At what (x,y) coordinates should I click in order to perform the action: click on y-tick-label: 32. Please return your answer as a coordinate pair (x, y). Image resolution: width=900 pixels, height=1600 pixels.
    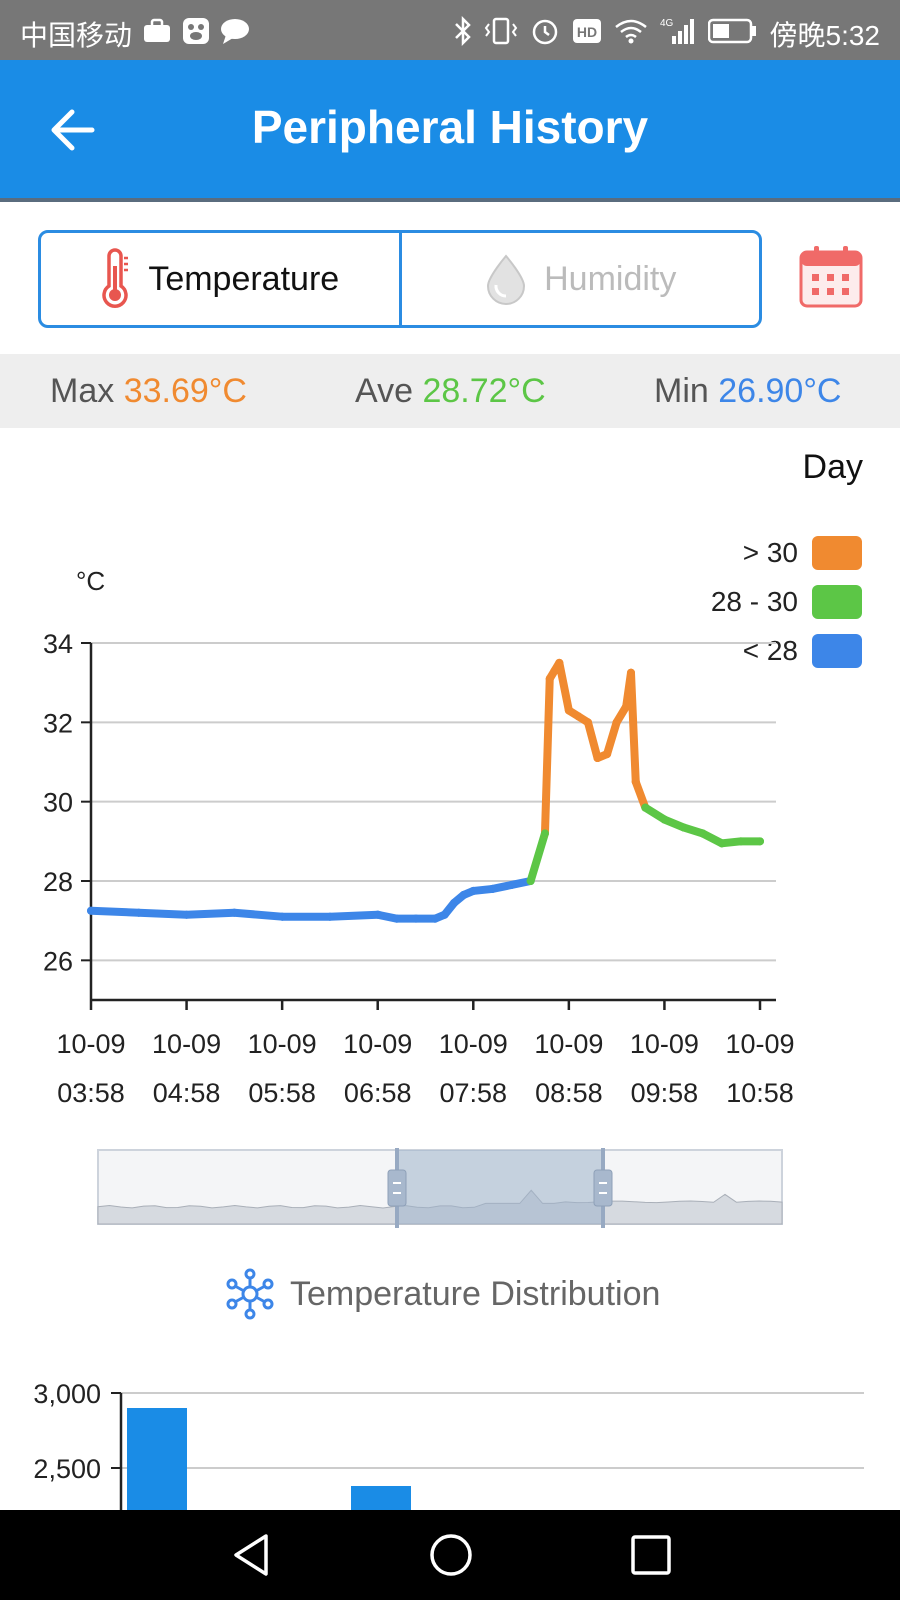
    Looking at the image, I should click on (58, 723).